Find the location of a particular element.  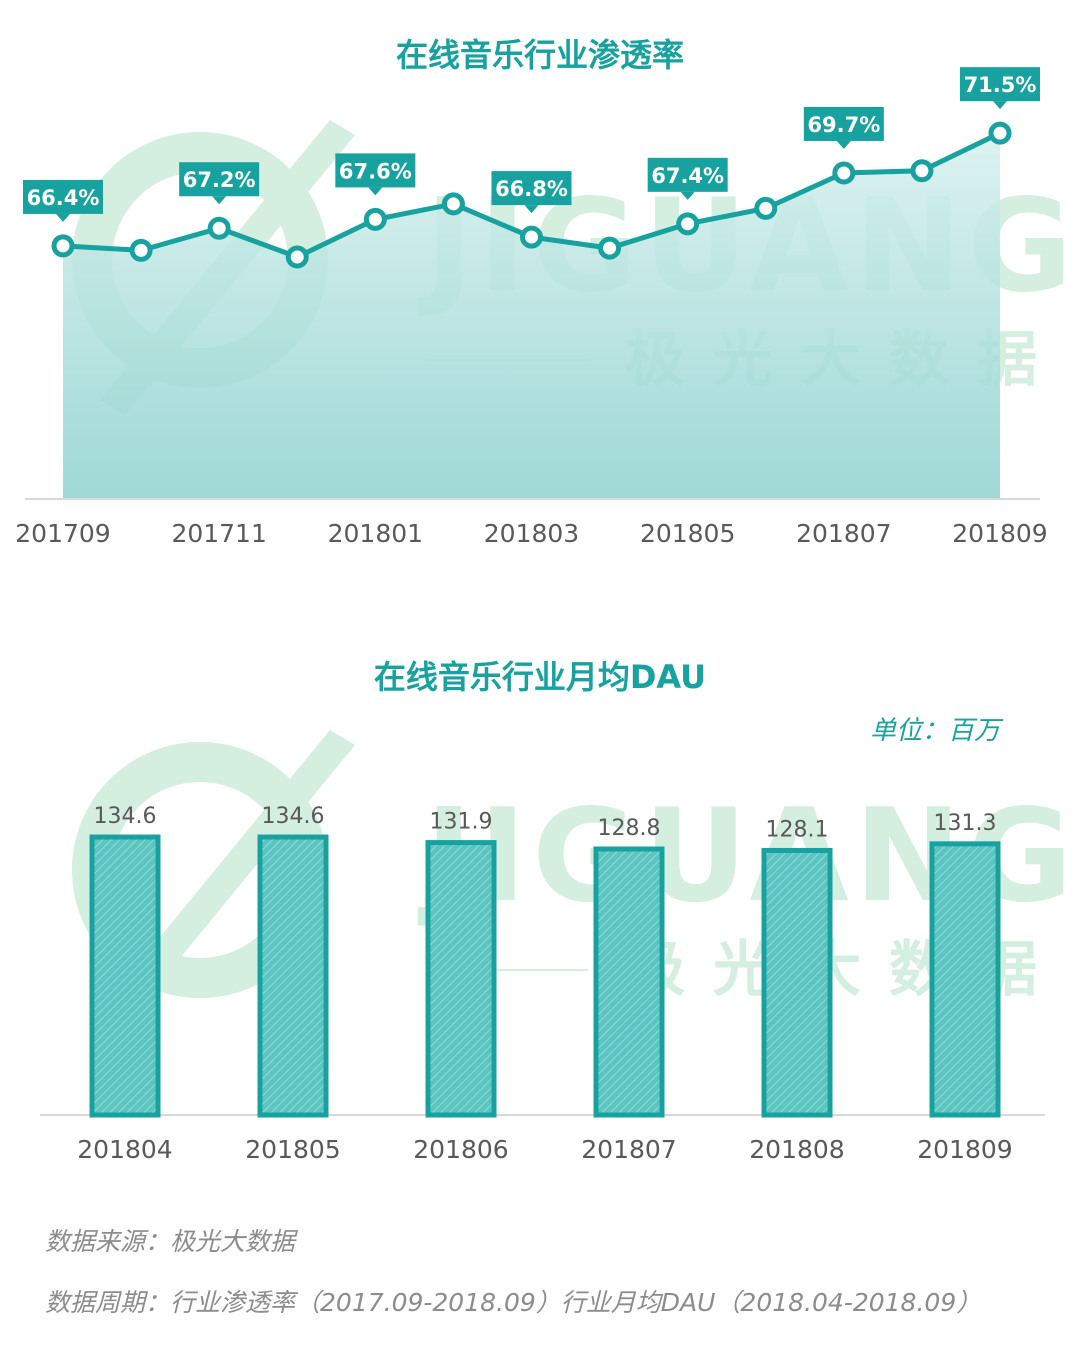

data-label: 66.4% is located at coordinates (63, 198).